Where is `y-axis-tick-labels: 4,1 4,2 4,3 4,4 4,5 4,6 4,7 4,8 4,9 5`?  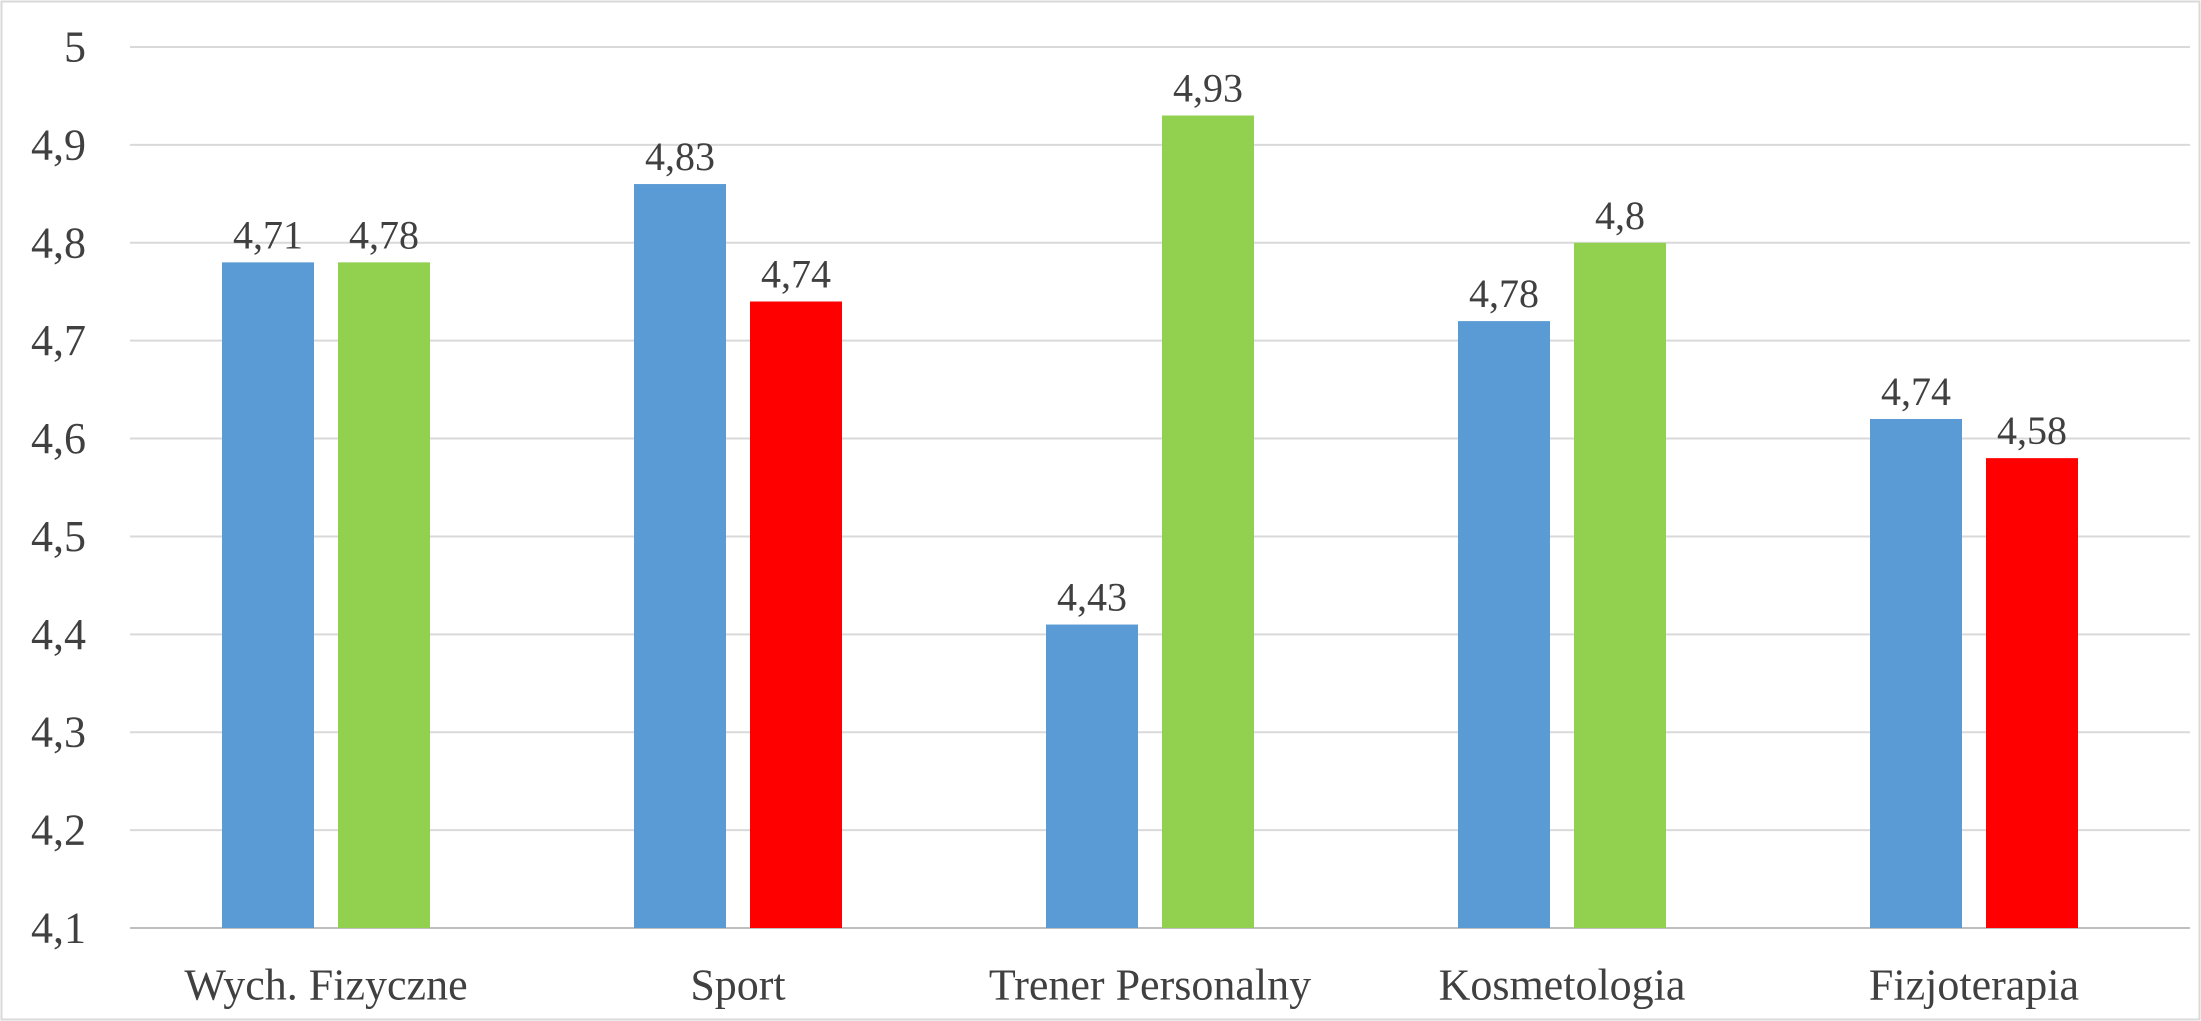 y-axis-tick-labels: 4,1 4,2 4,3 4,4 4,5 4,6 4,7 4,8 4,9 5 is located at coordinates (58, 488).